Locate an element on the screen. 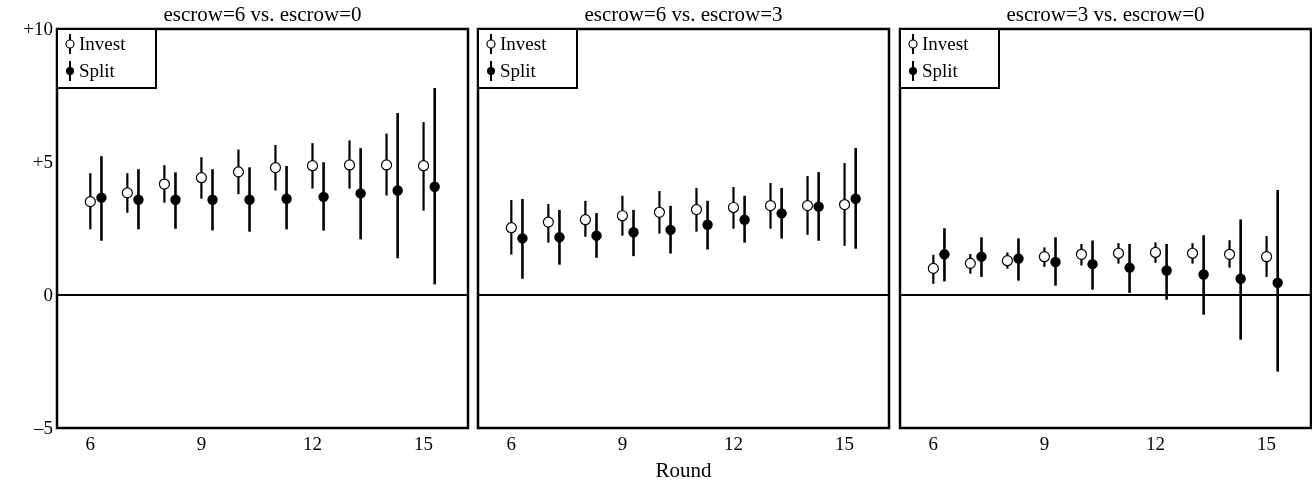  x-axis-title: Round is located at coordinates (683, 470).